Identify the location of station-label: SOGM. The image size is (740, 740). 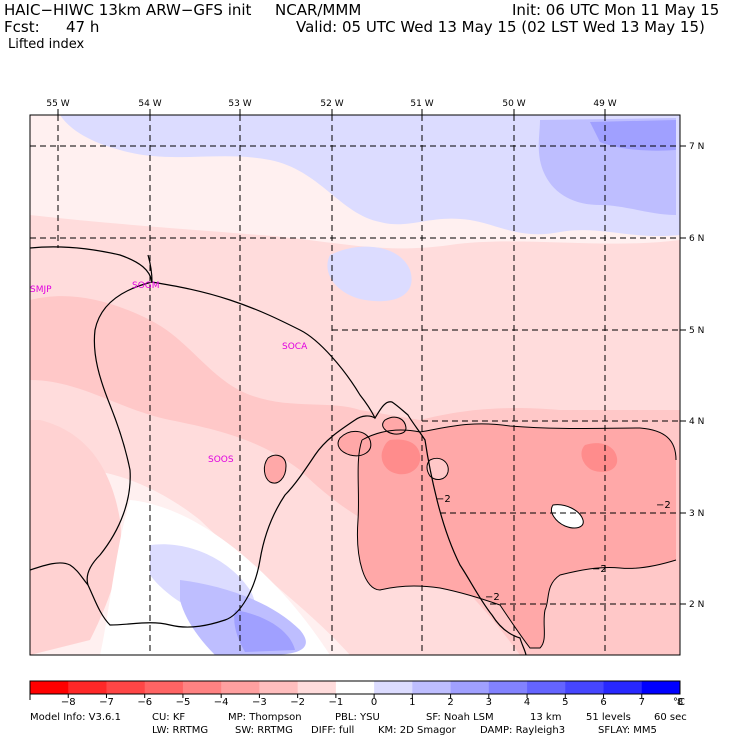
(146, 286).